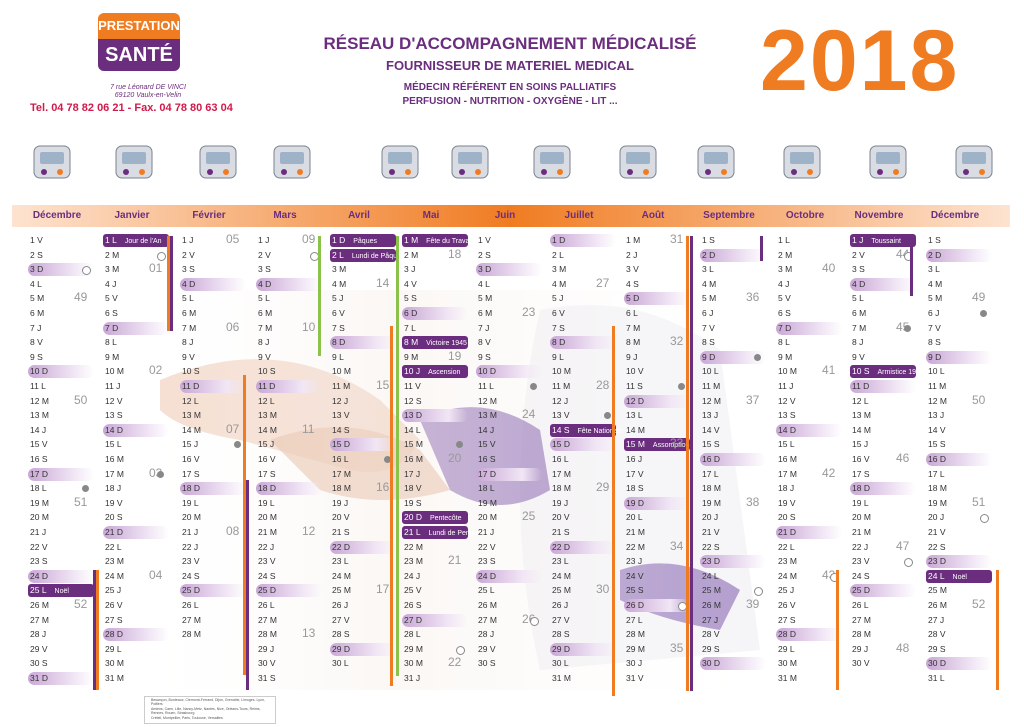  I want to click on day-label: 25 J, so click(113, 590).